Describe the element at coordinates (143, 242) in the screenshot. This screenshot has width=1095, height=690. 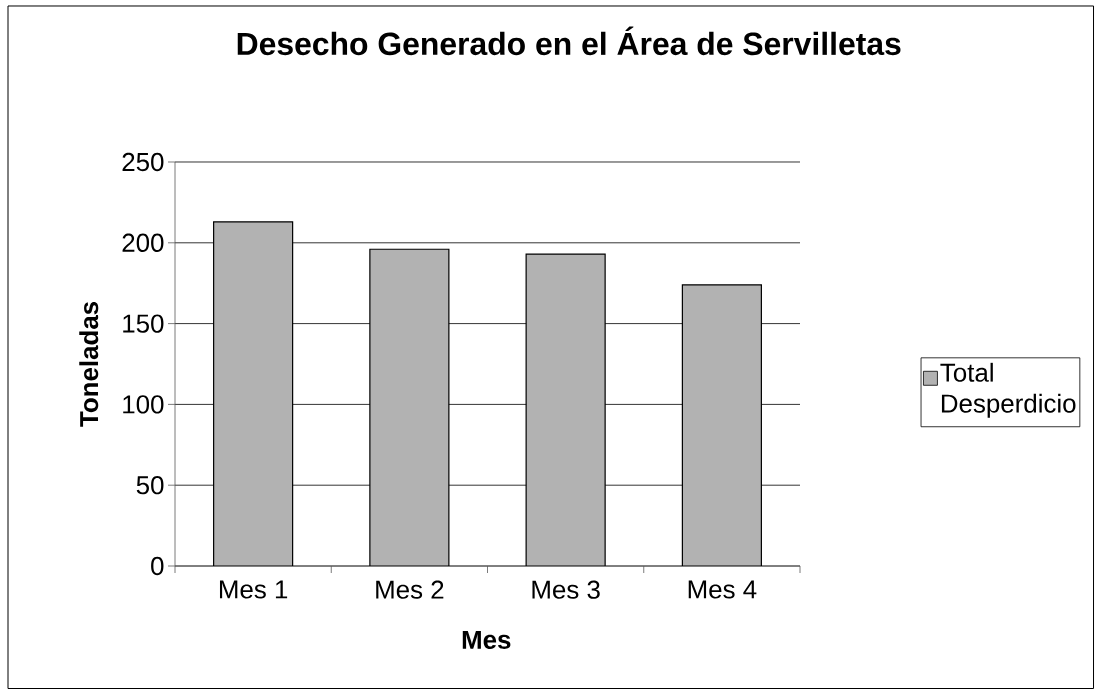
I see `y-tick-label: 200` at that location.